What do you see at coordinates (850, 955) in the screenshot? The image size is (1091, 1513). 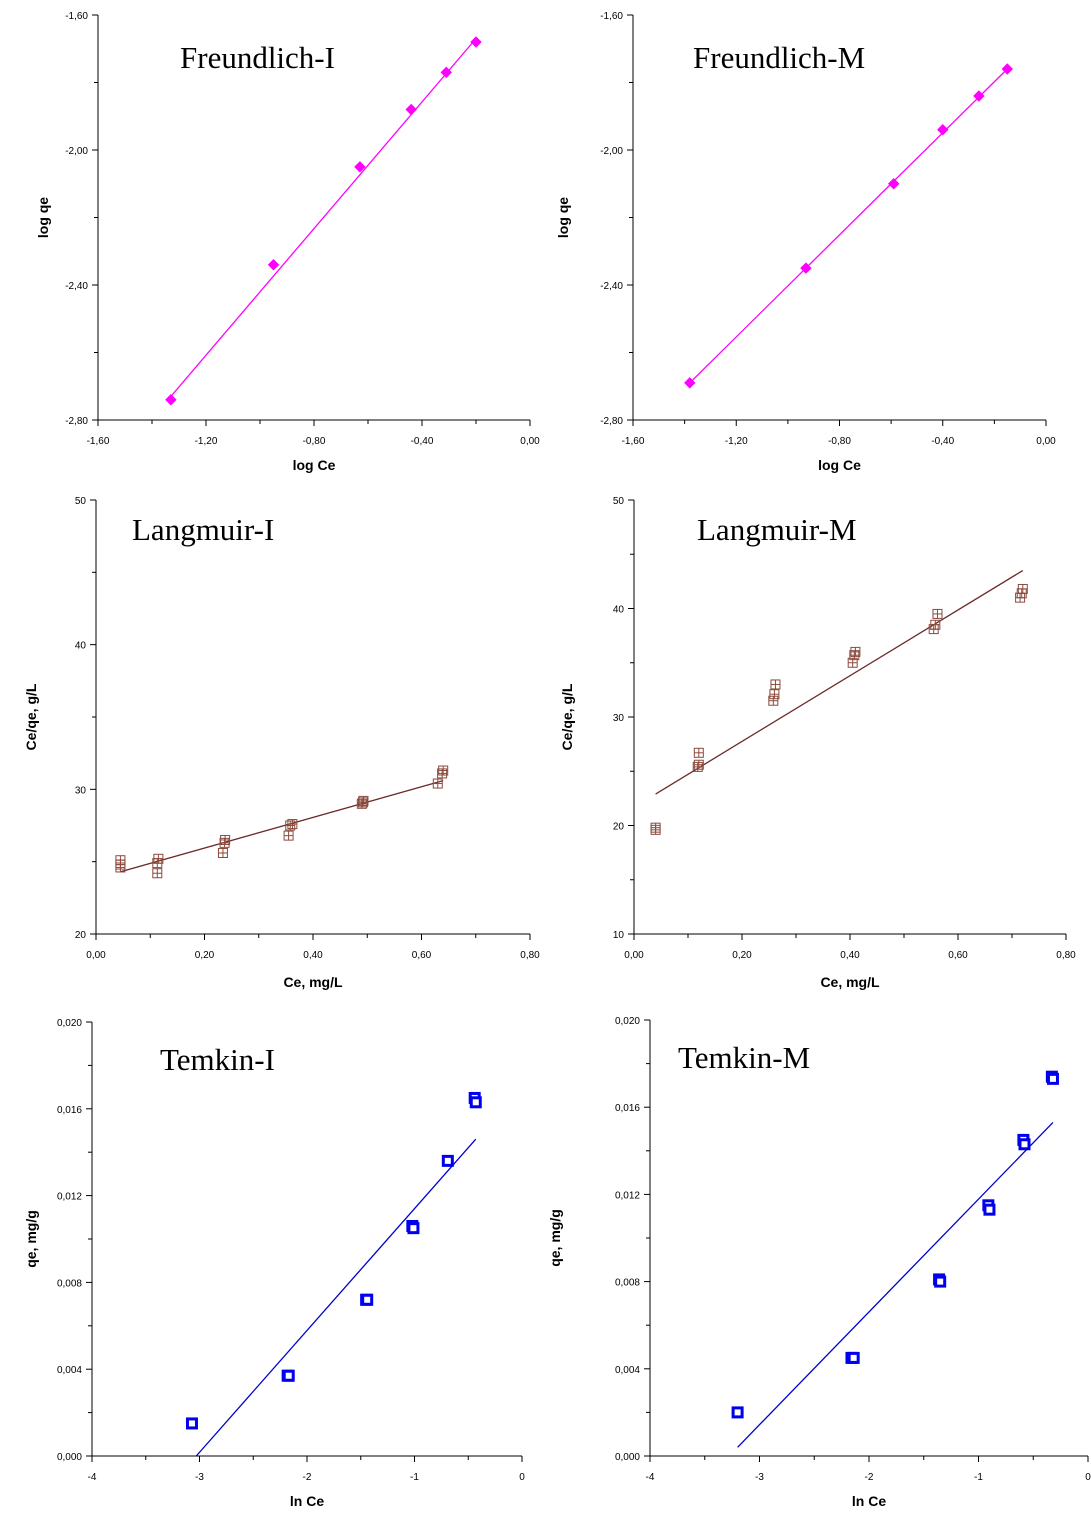 I see `x-tick-label: 0,40` at bounding box center [850, 955].